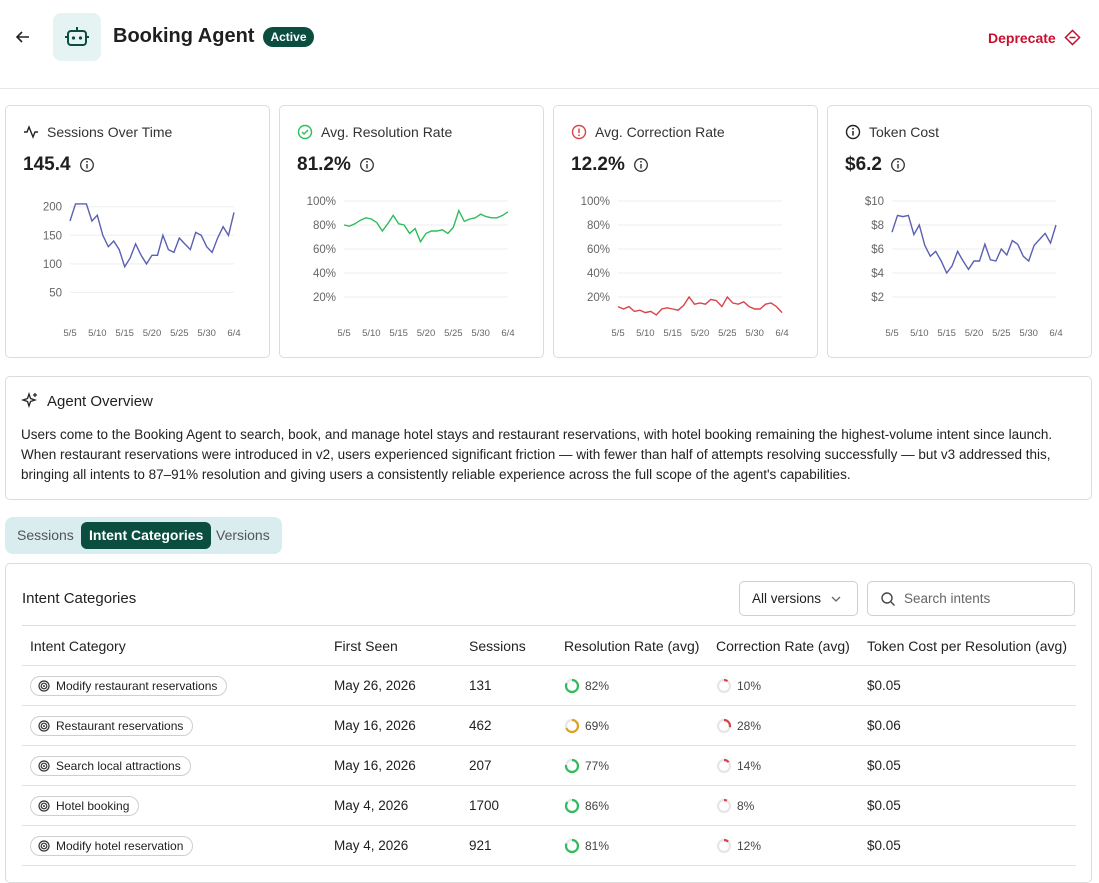 The width and height of the screenshot is (1099, 883). Describe the element at coordinates (660, 132) in the screenshot. I see `metric-title-text: Avg. Correction Rate` at that location.